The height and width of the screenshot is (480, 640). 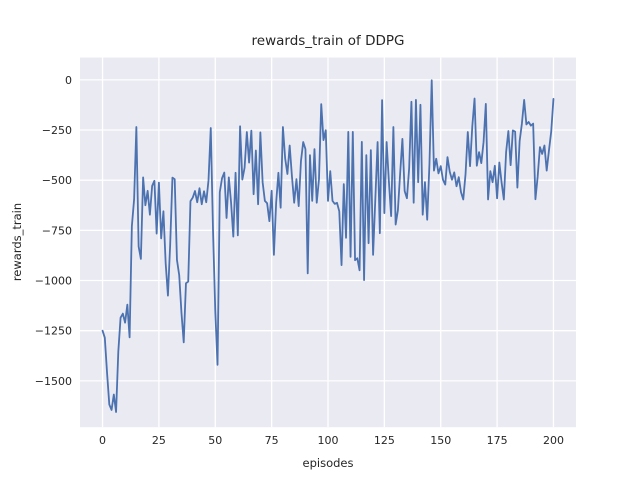 What do you see at coordinates (68, 80) in the screenshot?
I see `y-tick-label: 0` at bounding box center [68, 80].